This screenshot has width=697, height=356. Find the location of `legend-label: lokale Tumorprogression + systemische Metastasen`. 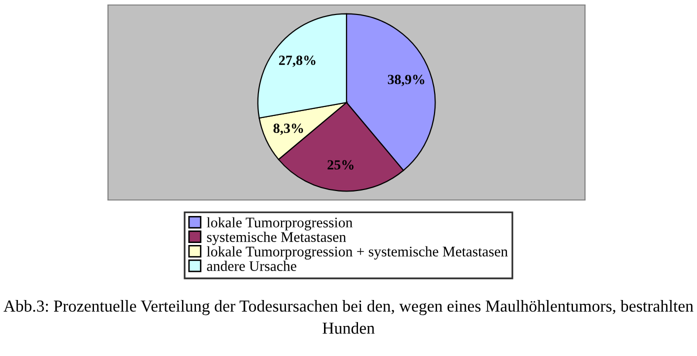

legend-label: lokale Tumorprogression + systemische Metastasen is located at coordinates (357, 253).